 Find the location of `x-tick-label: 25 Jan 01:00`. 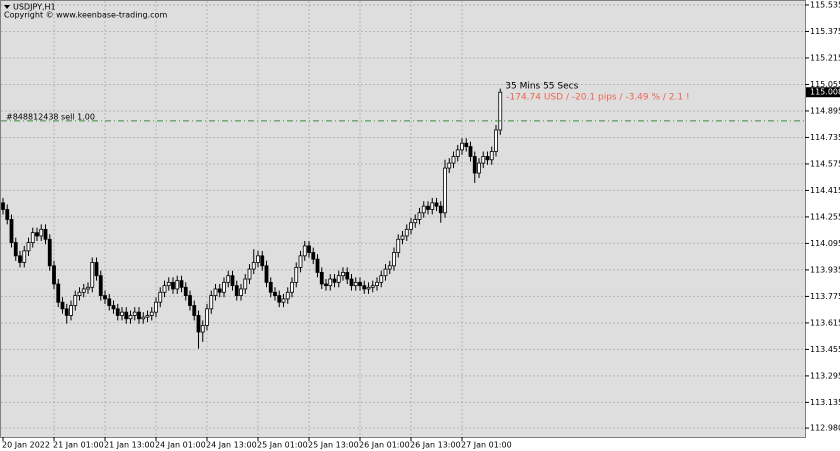

x-tick-label: 25 Jan 01:00 is located at coordinates (282, 445).